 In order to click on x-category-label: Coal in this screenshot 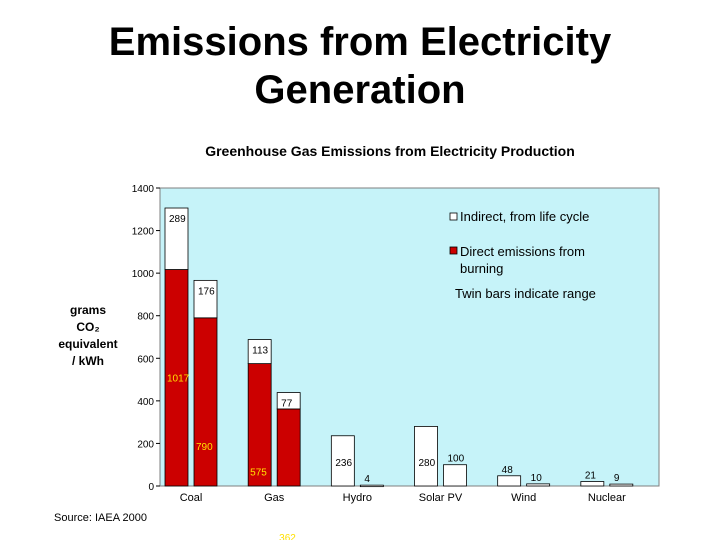, I will do `click(191, 498)`.